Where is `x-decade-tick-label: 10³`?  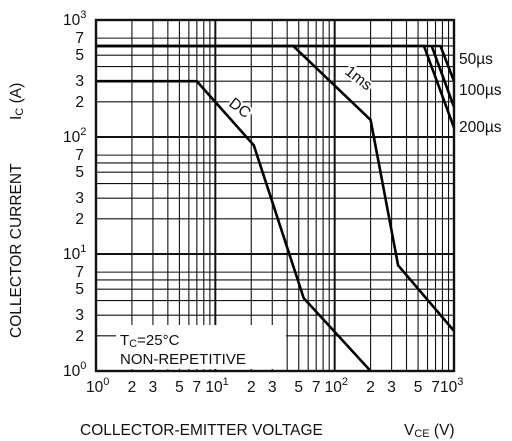 x-decade-tick-label: 10³ is located at coordinates (451, 386).